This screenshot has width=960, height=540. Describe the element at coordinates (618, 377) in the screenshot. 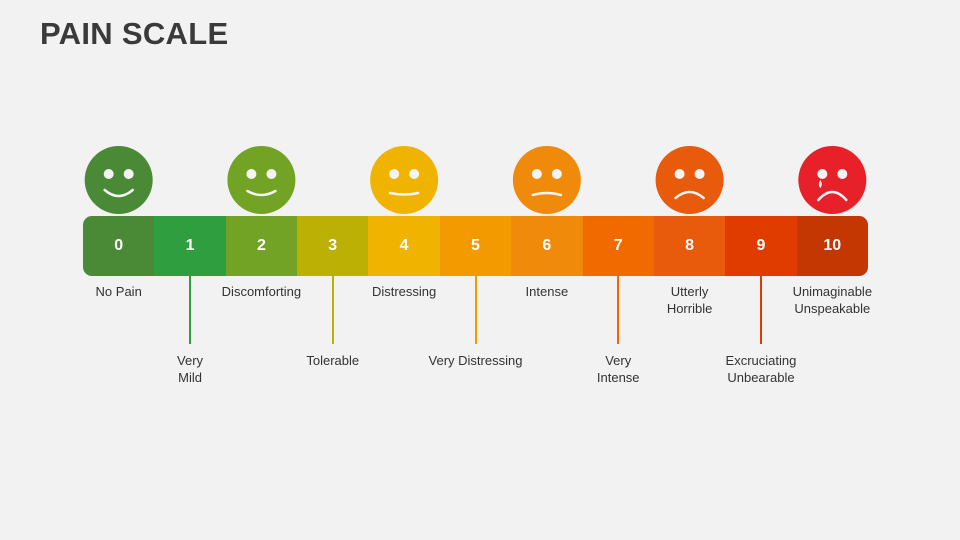

I see `label-line-2: Intense` at that location.